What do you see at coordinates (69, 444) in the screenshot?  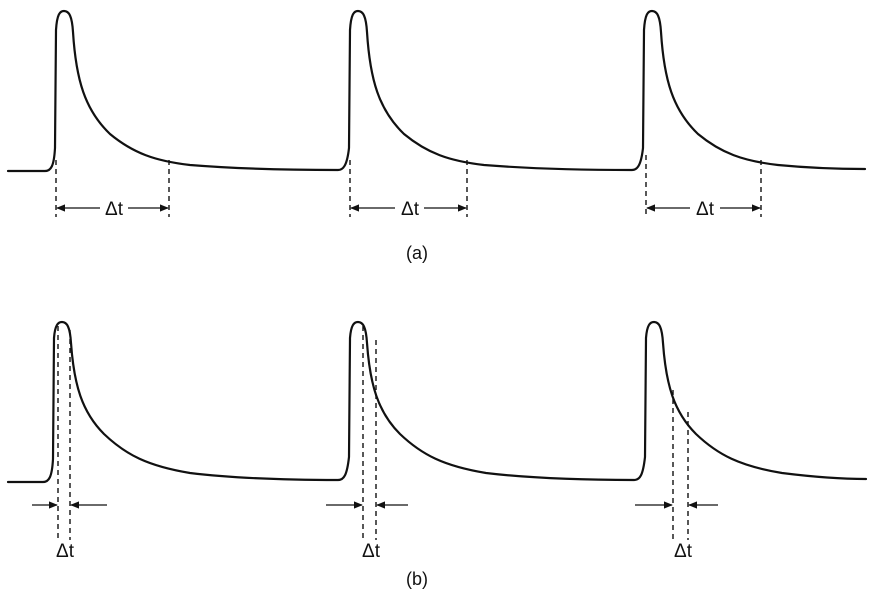 I see `interval-marker-b1: Δt` at bounding box center [69, 444].